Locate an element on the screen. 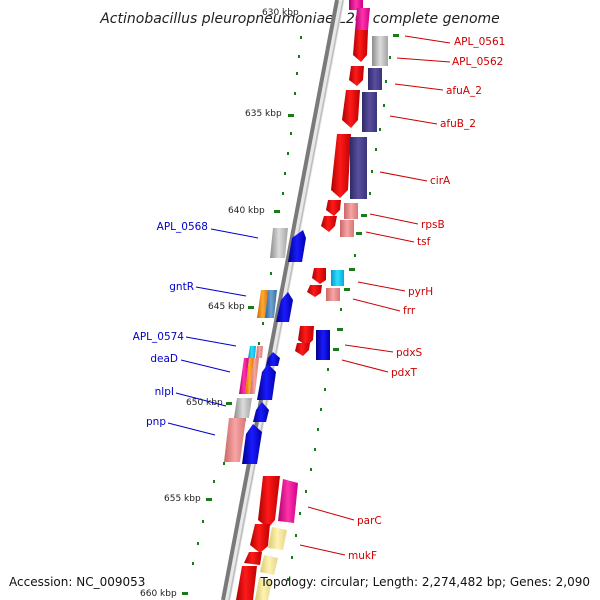 The image size is (600, 600). gene-deaD is located at coordinates (257, 379).